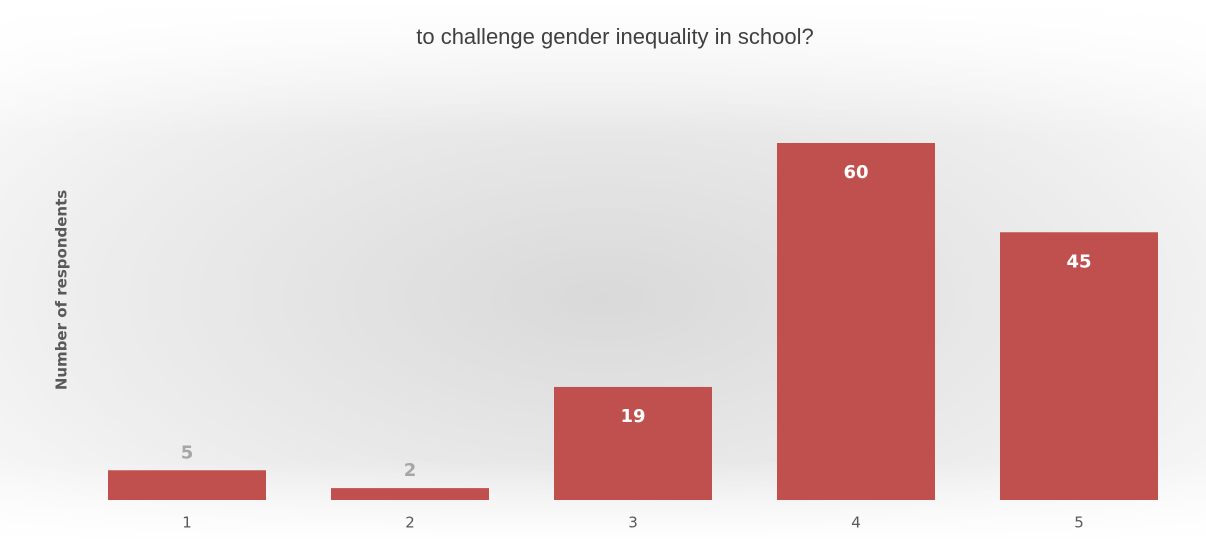 The height and width of the screenshot is (542, 1206). I want to click on x-tick-label: 1, so click(187, 523).